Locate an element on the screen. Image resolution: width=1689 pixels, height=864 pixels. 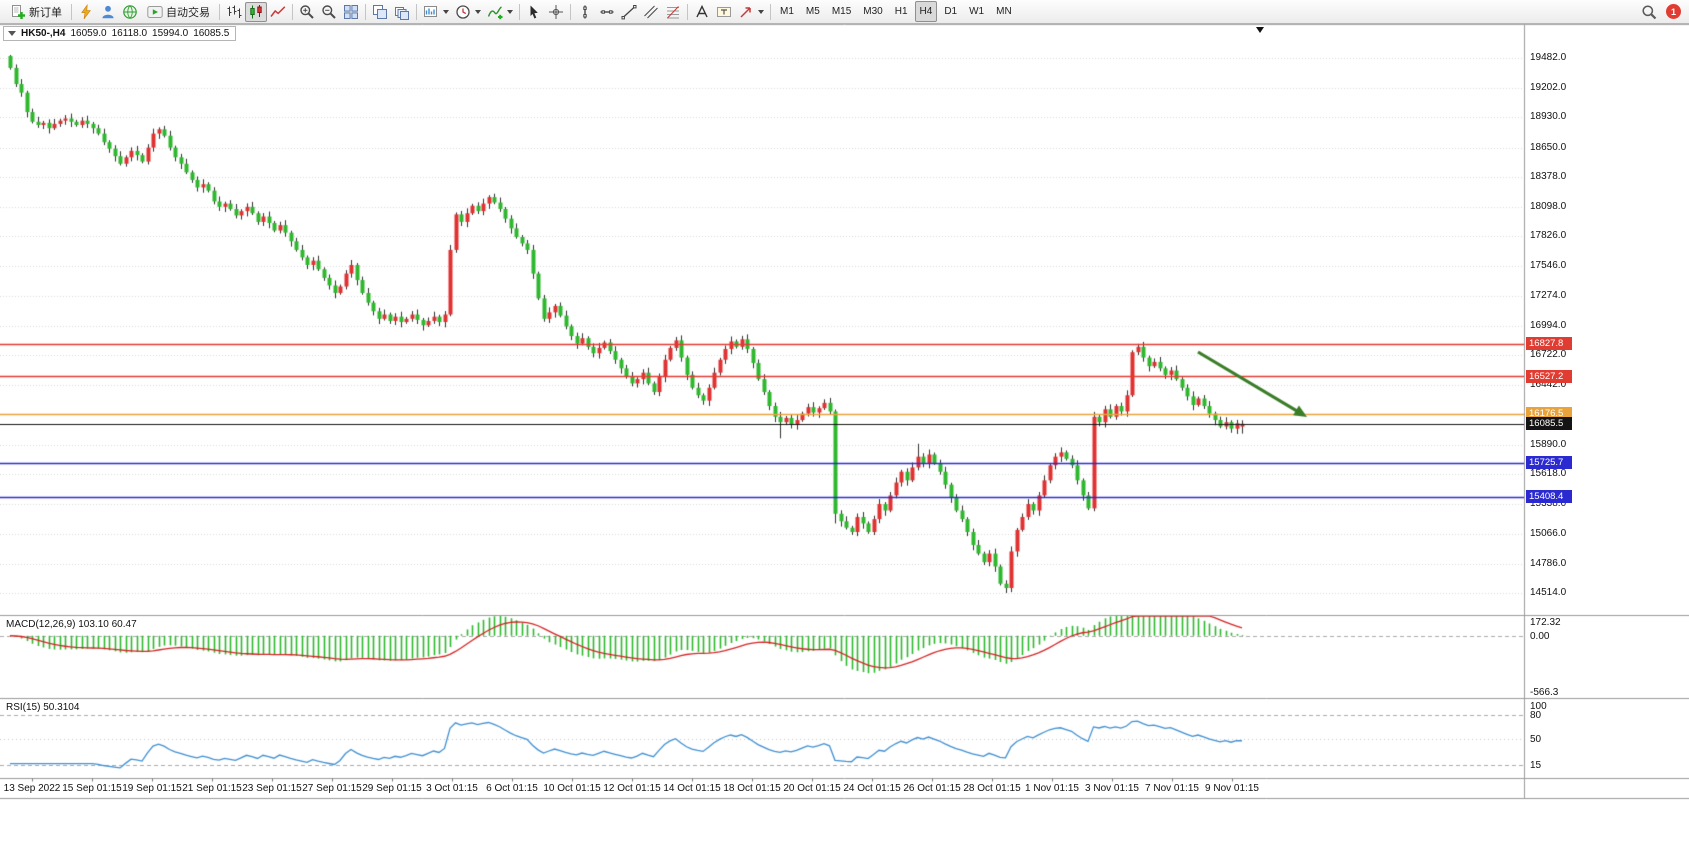
trendline-button is located at coordinates (629, 12).